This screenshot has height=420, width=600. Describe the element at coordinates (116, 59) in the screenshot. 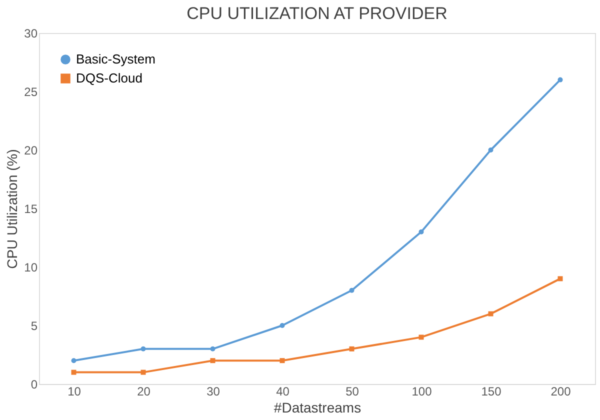

I see `legend-label: Basic-System` at that location.